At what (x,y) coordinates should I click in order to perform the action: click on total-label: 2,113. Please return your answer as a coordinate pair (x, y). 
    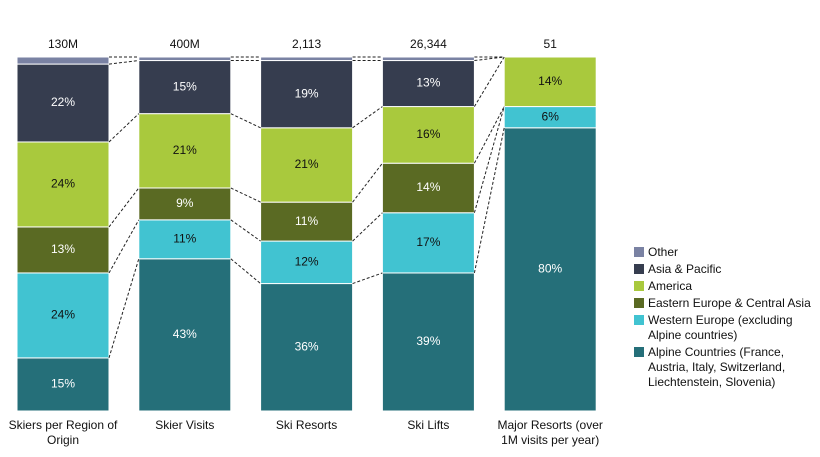
    Looking at the image, I should click on (306, 44).